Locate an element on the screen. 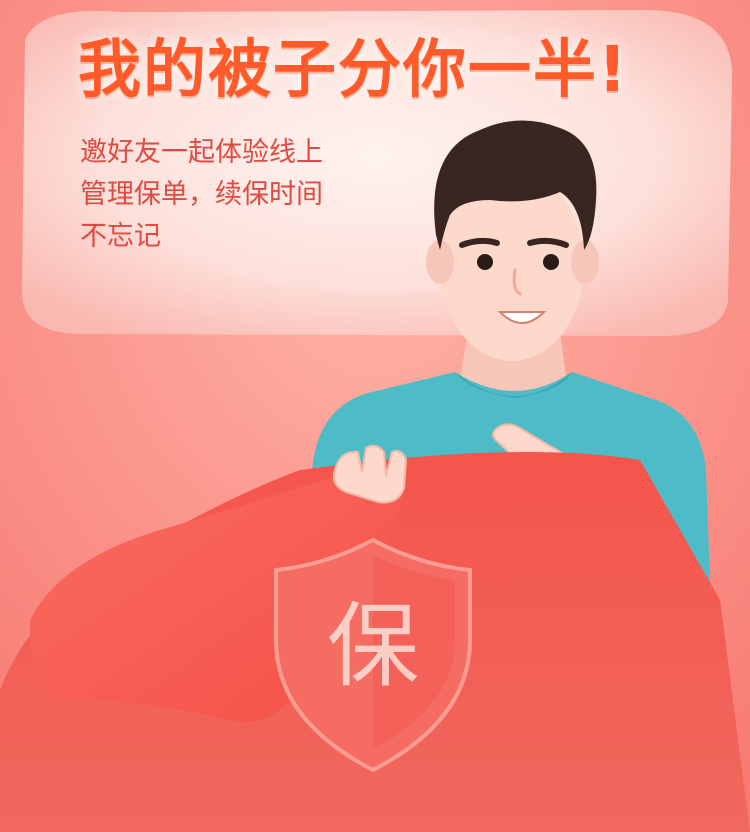 This screenshot has width=750, height=832. subtext: 邀好友一起体验线上 管理保单，续保时间 不忘记 is located at coordinates (240, 195).